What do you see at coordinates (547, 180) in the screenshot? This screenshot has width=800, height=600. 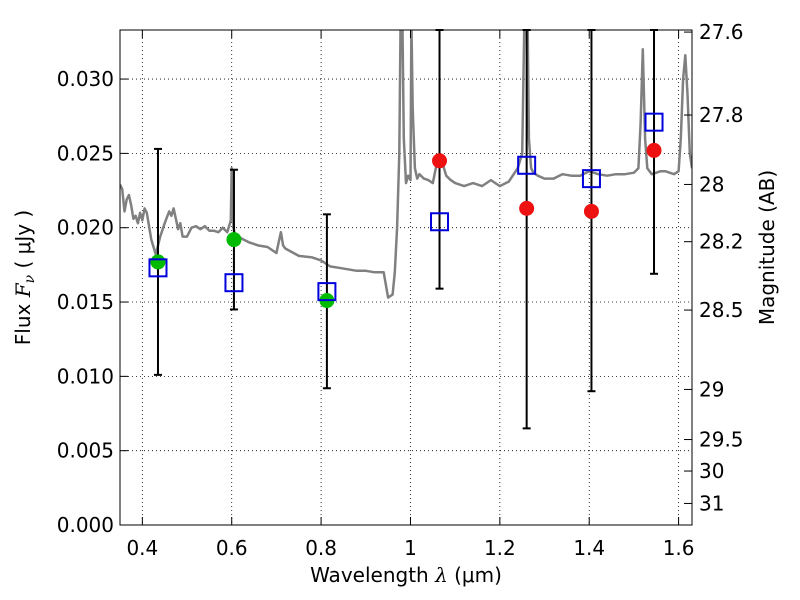 I see `observed-nir-points` at bounding box center [547, 180].